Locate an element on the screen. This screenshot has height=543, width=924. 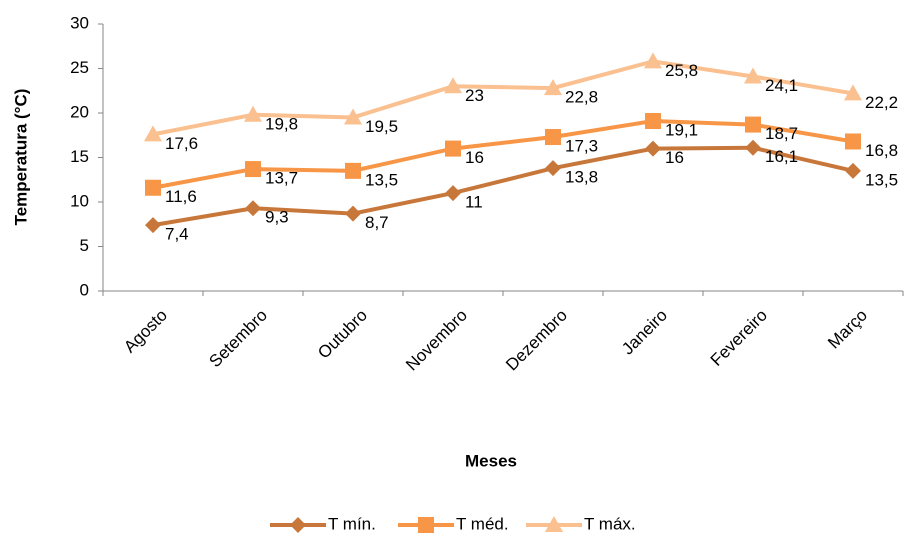
data-label: 8,7 is located at coordinates (377, 222).